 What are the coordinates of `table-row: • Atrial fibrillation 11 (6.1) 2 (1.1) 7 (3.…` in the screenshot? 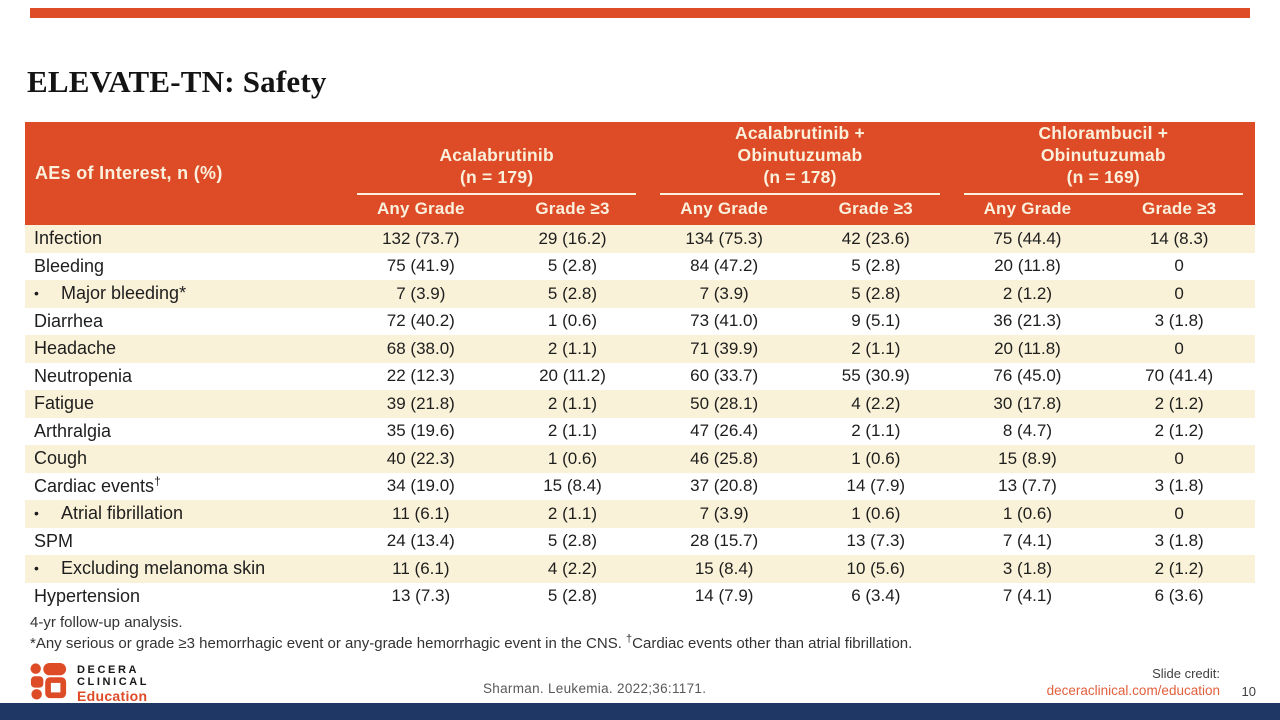 It's located at (640, 514).